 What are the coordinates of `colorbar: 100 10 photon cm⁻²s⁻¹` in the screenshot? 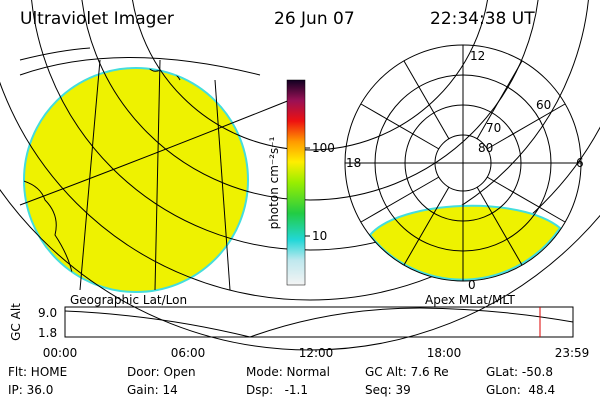 It's located at (301, 182).